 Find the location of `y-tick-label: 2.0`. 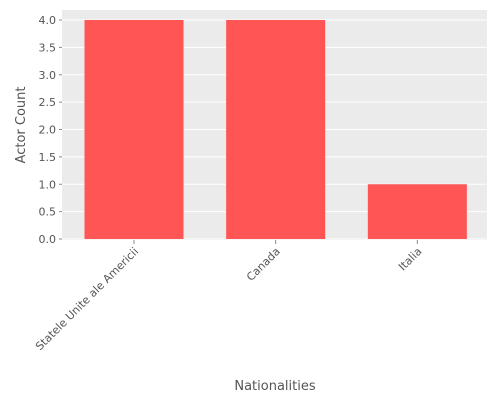

y-tick-label: 2.0 is located at coordinates (48, 130).